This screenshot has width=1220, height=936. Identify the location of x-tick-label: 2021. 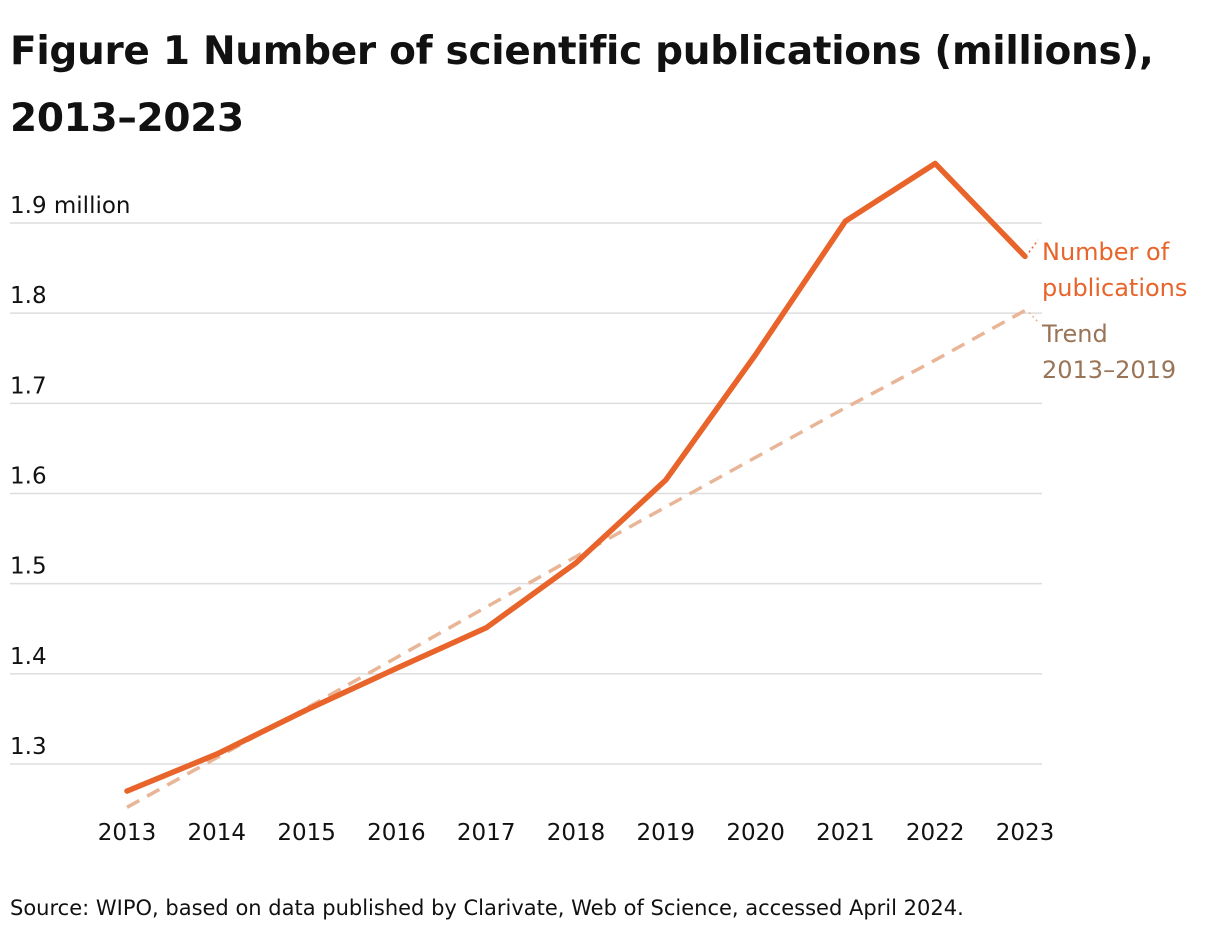
(845, 833).